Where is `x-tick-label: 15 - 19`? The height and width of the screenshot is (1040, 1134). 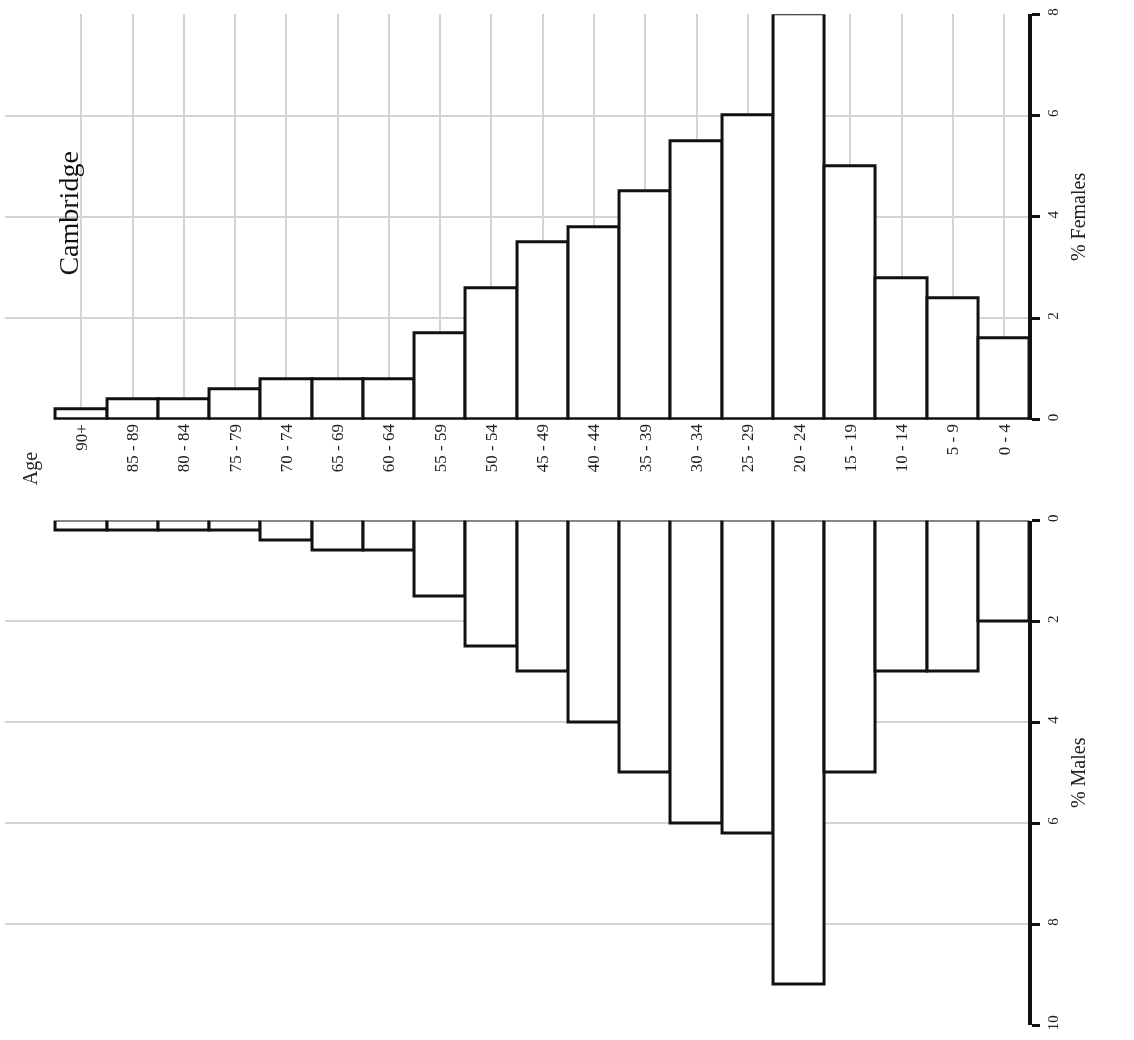 x-tick-label: 15 - 19 is located at coordinates (850, 448).